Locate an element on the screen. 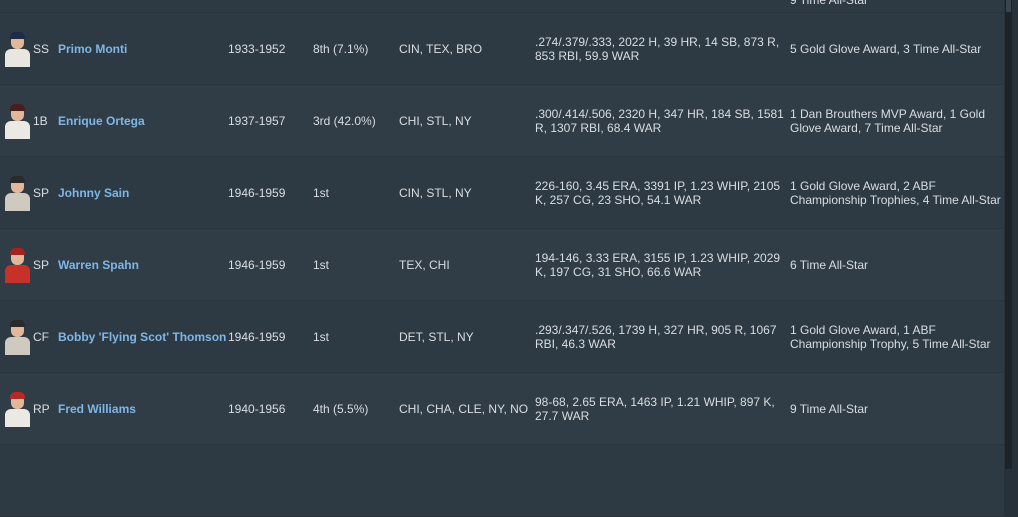 The height and width of the screenshot is (517, 1018). awards: 6 Time All-Star is located at coordinates (829, 264).